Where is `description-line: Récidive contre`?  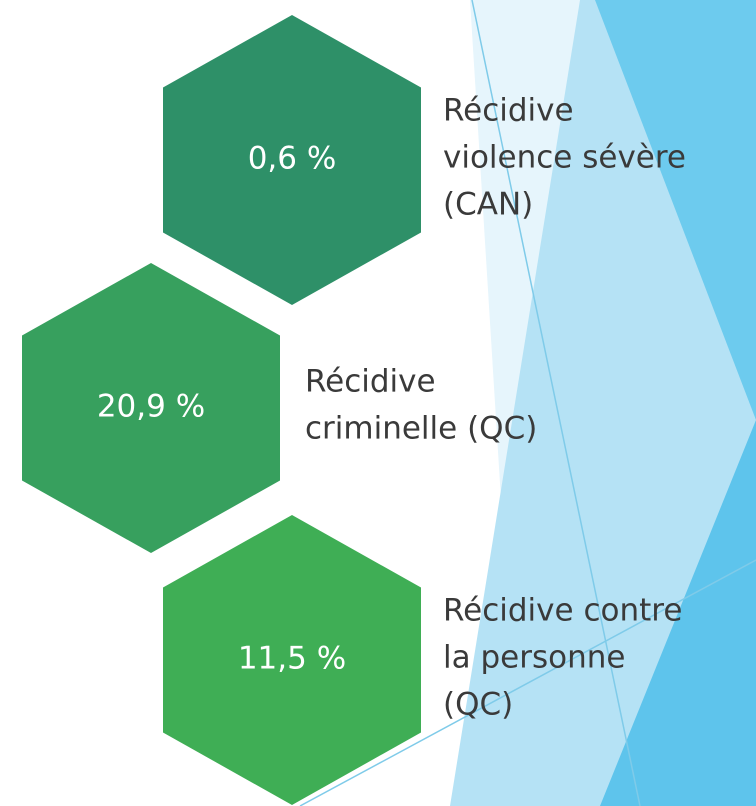
description-line: Récidive contre is located at coordinates (562, 611).